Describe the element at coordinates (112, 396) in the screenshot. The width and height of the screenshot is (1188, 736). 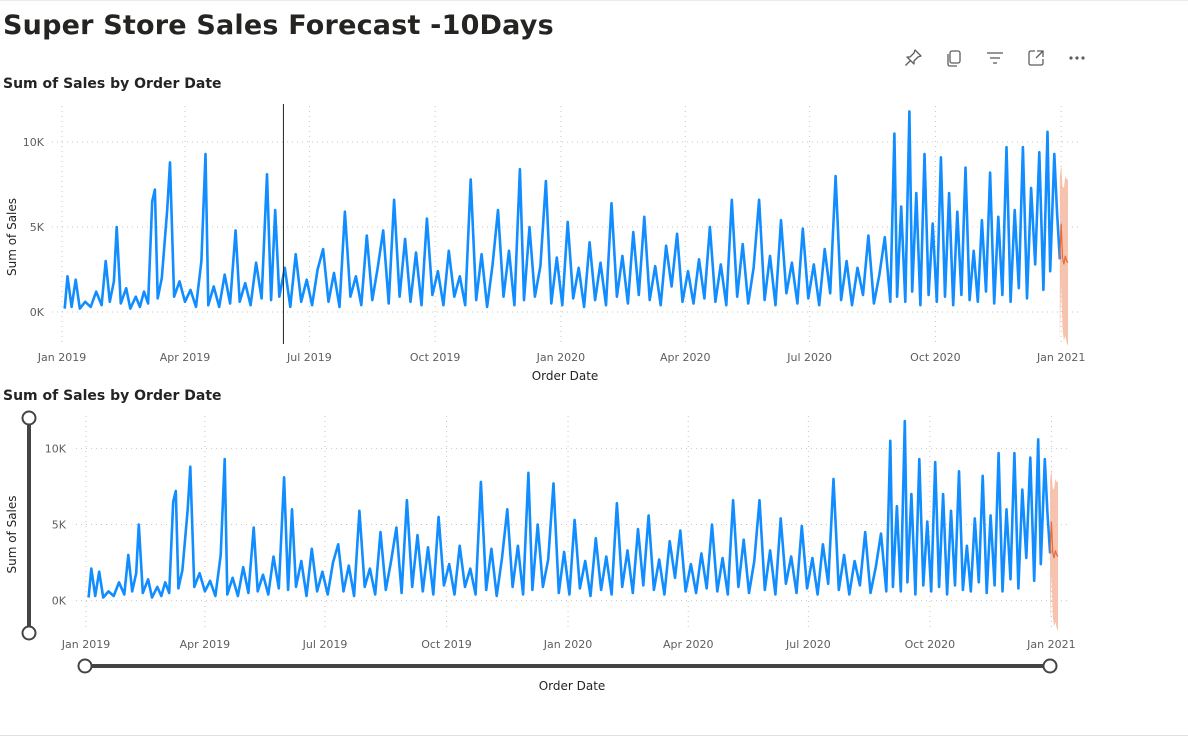
I see `chart-title-bottom: Sum of Sales by Order Date` at that location.